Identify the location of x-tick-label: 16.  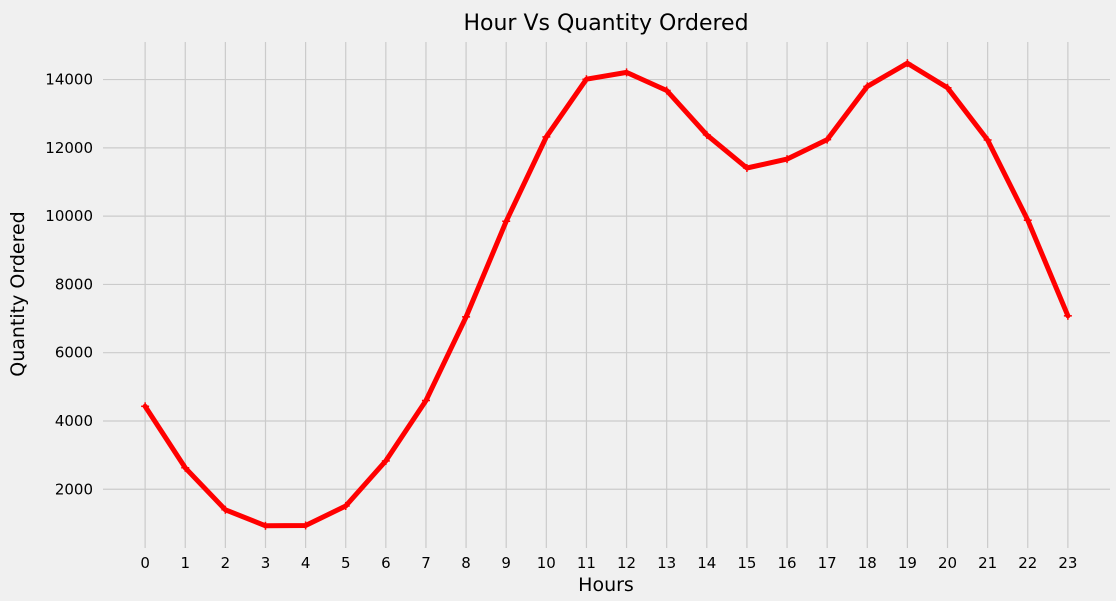
(786, 563).